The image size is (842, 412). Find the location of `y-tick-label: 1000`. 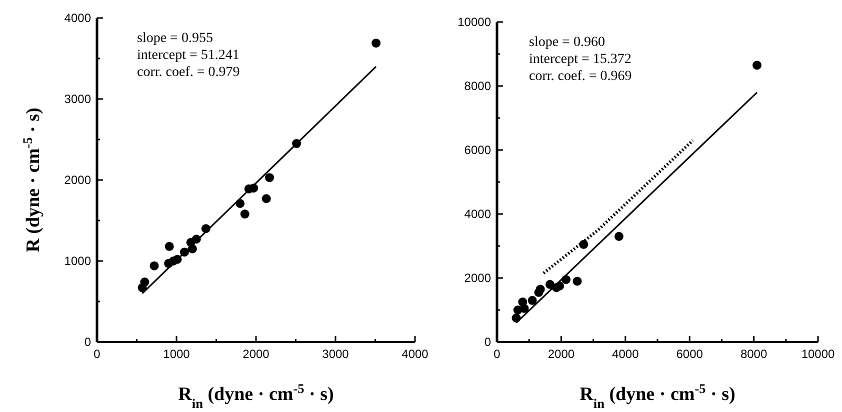

y-tick-label: 1000 is located at coordinates (78, 261).